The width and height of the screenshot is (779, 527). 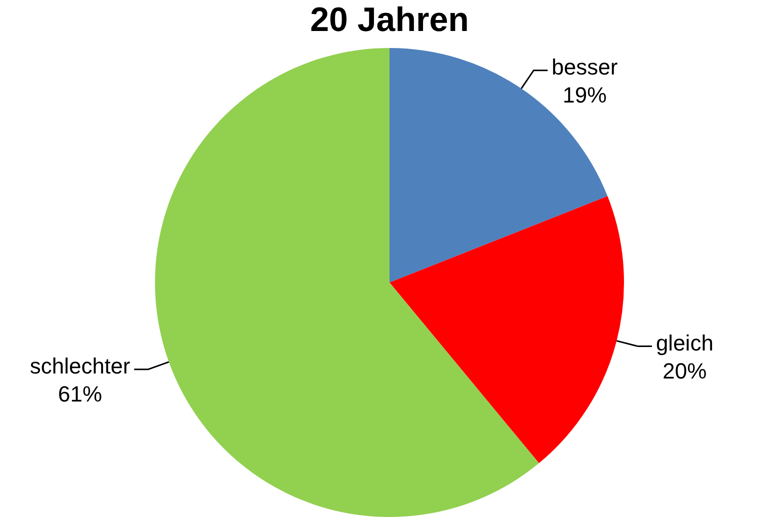 I want to click on slice-label: schlechter, so click(x=80, y=365).